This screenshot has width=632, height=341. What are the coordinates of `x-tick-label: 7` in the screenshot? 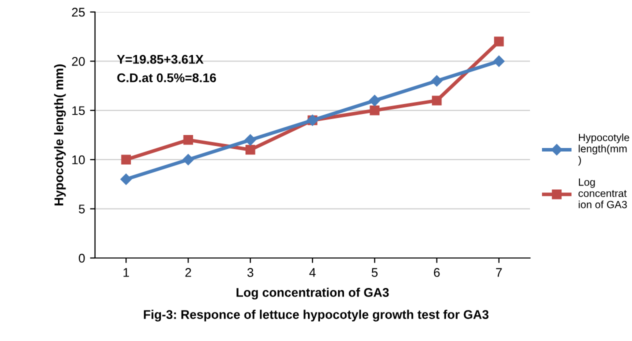 It's located at (499, 272).